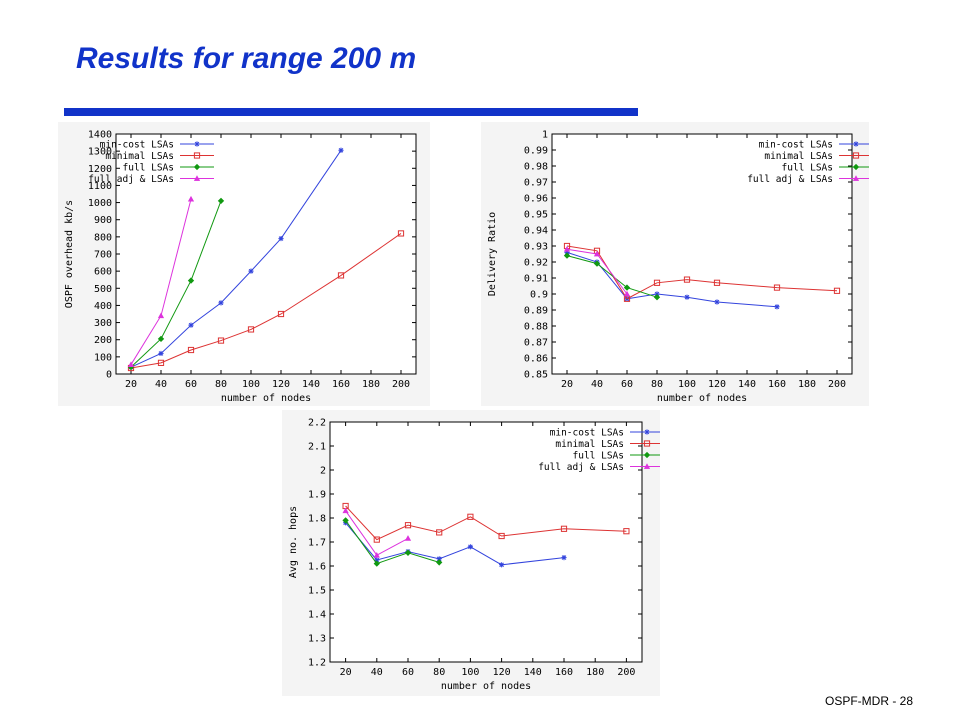 This screenshot has width=960, height=720. Describe the element at coordinates (717, 384) in the screenshot. I see `chart-2-x-tick-label: 120` at that location.